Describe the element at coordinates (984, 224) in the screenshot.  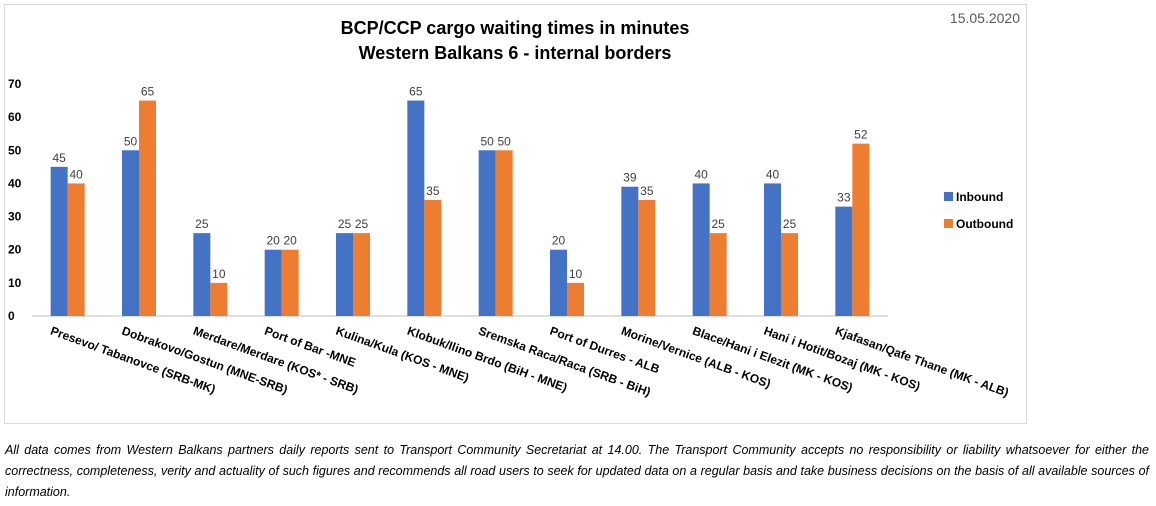
I see `legend-label-outbound: Outbound` at that location.